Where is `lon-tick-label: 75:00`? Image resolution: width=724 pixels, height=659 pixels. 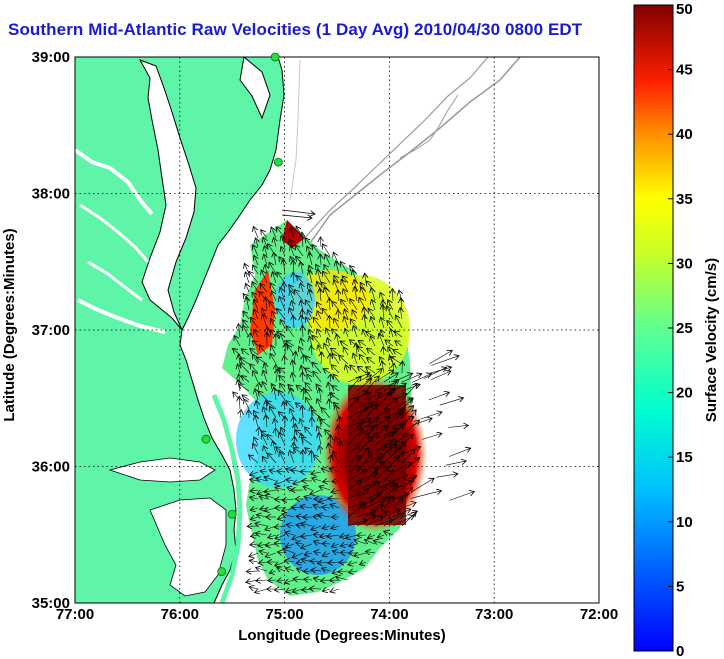
lon-tick-label: 75:00 is located at coordinates (284, 614).